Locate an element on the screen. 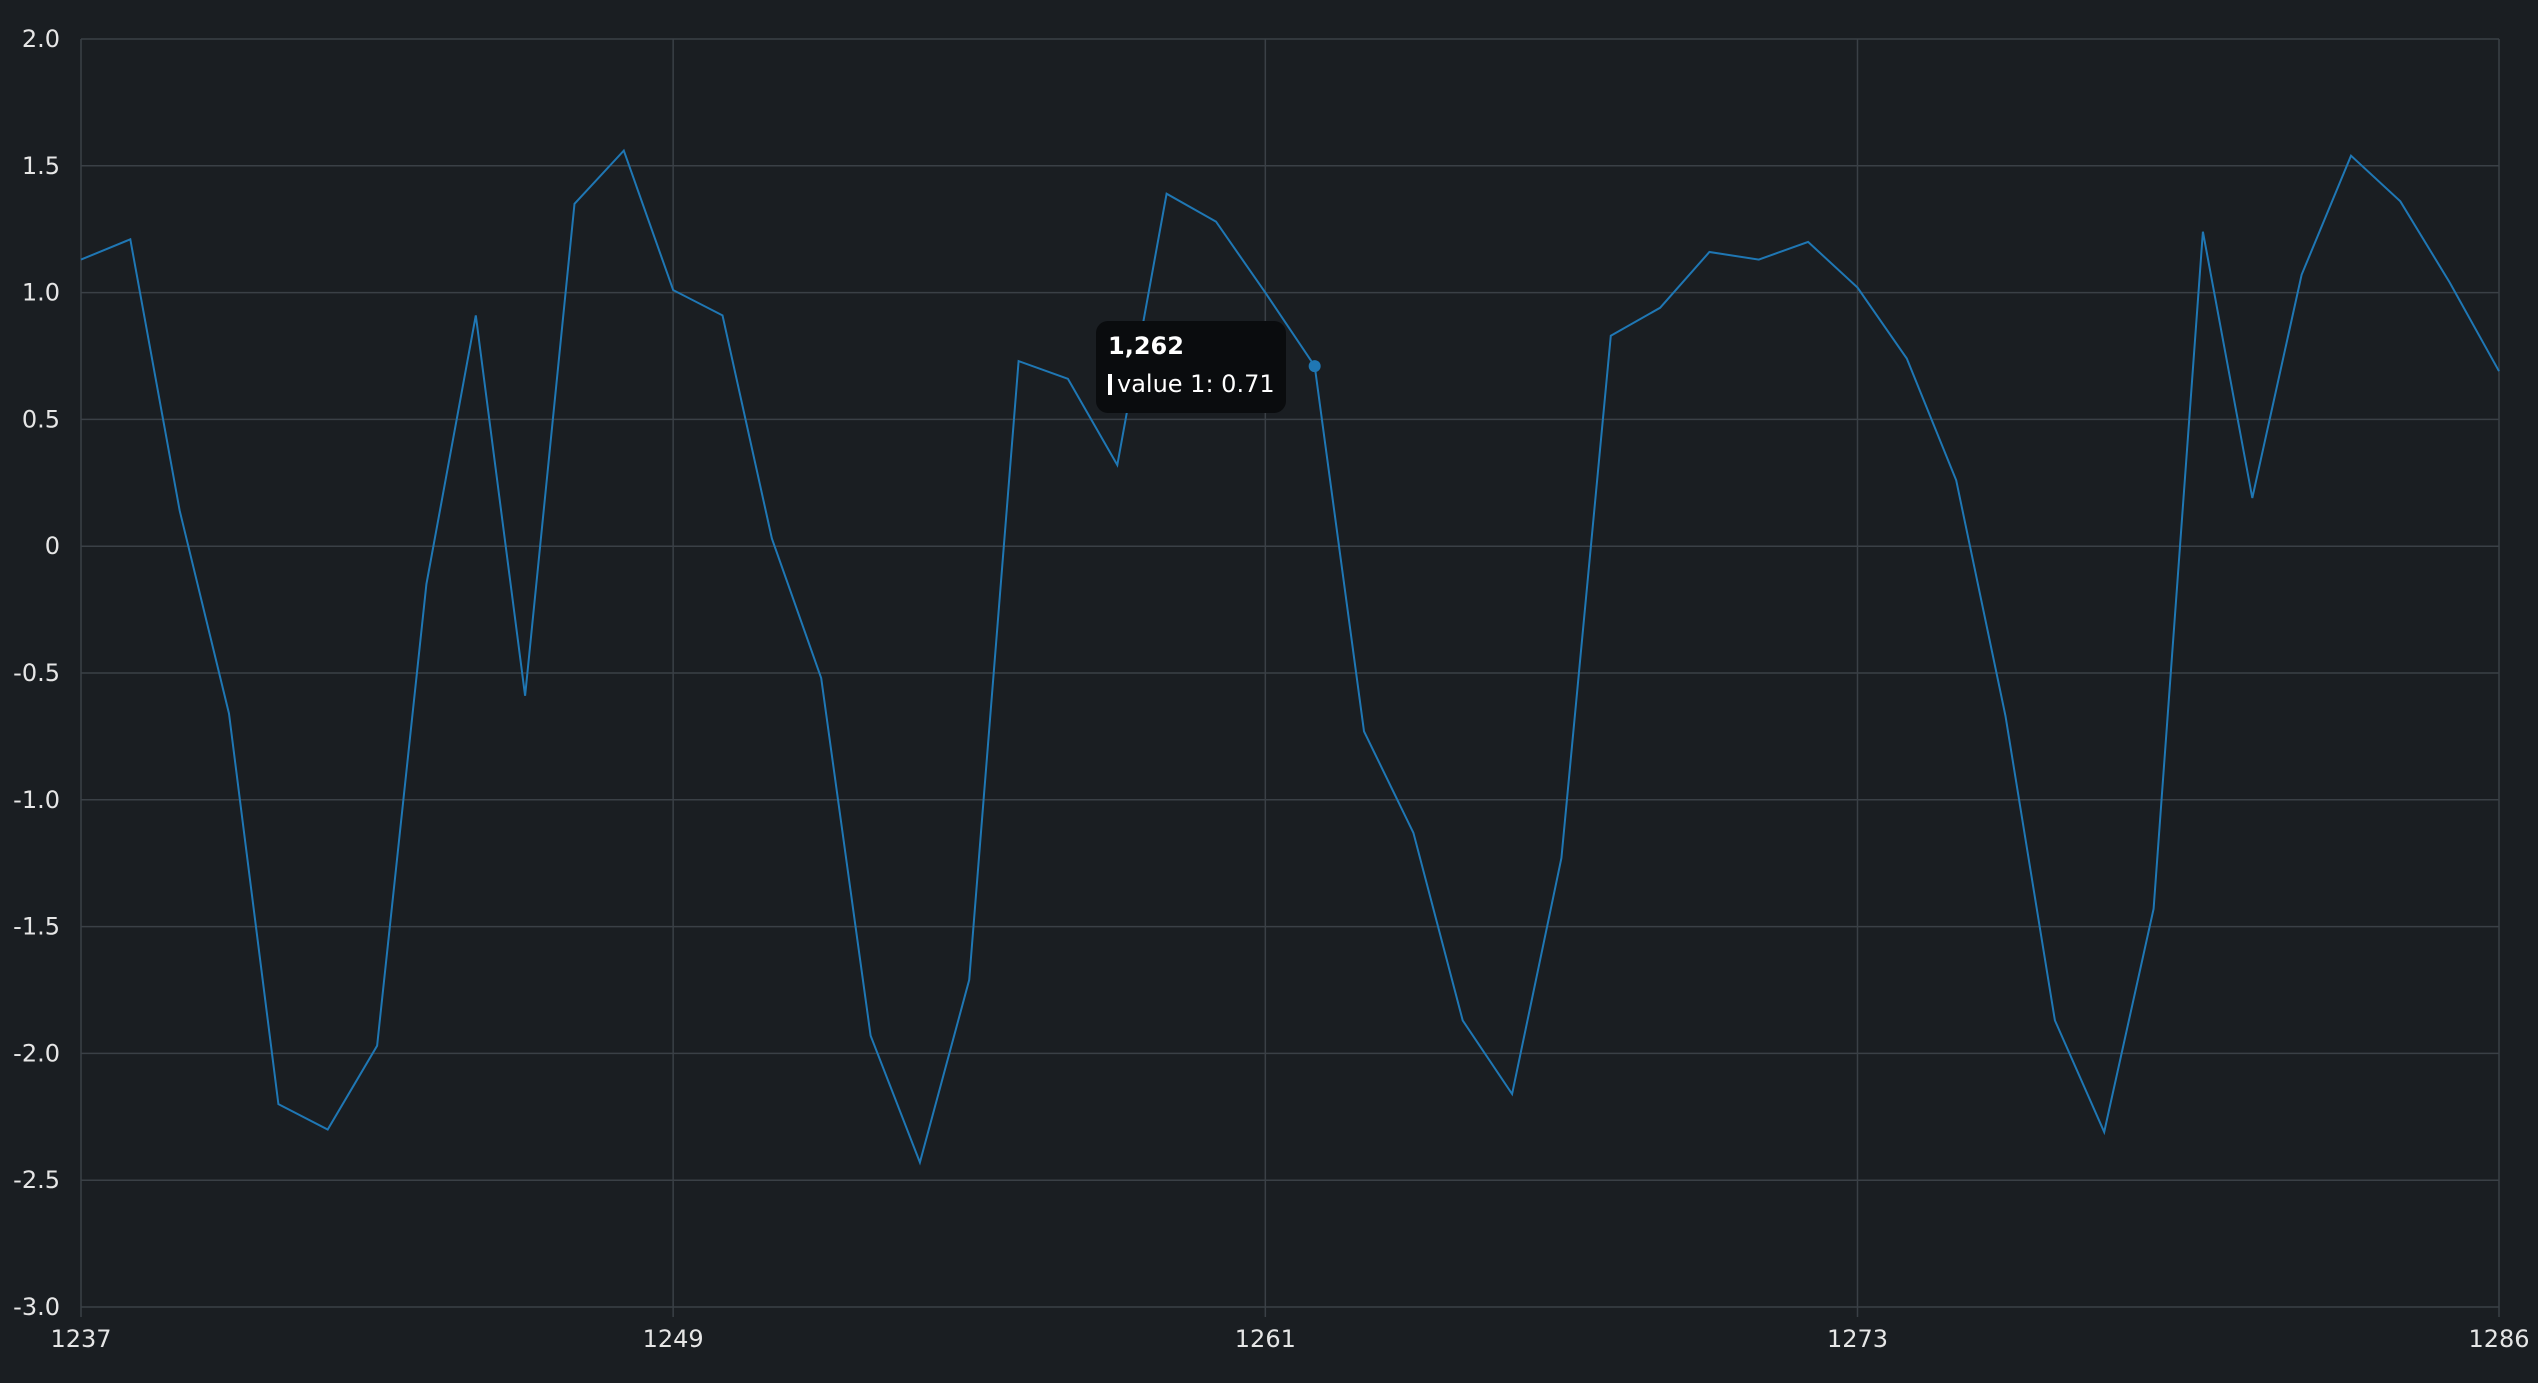 This screenshot has height=1383, width=2538. tooltip: 1,262 value 1: 0.71 is located at coordinates (1191, 367).